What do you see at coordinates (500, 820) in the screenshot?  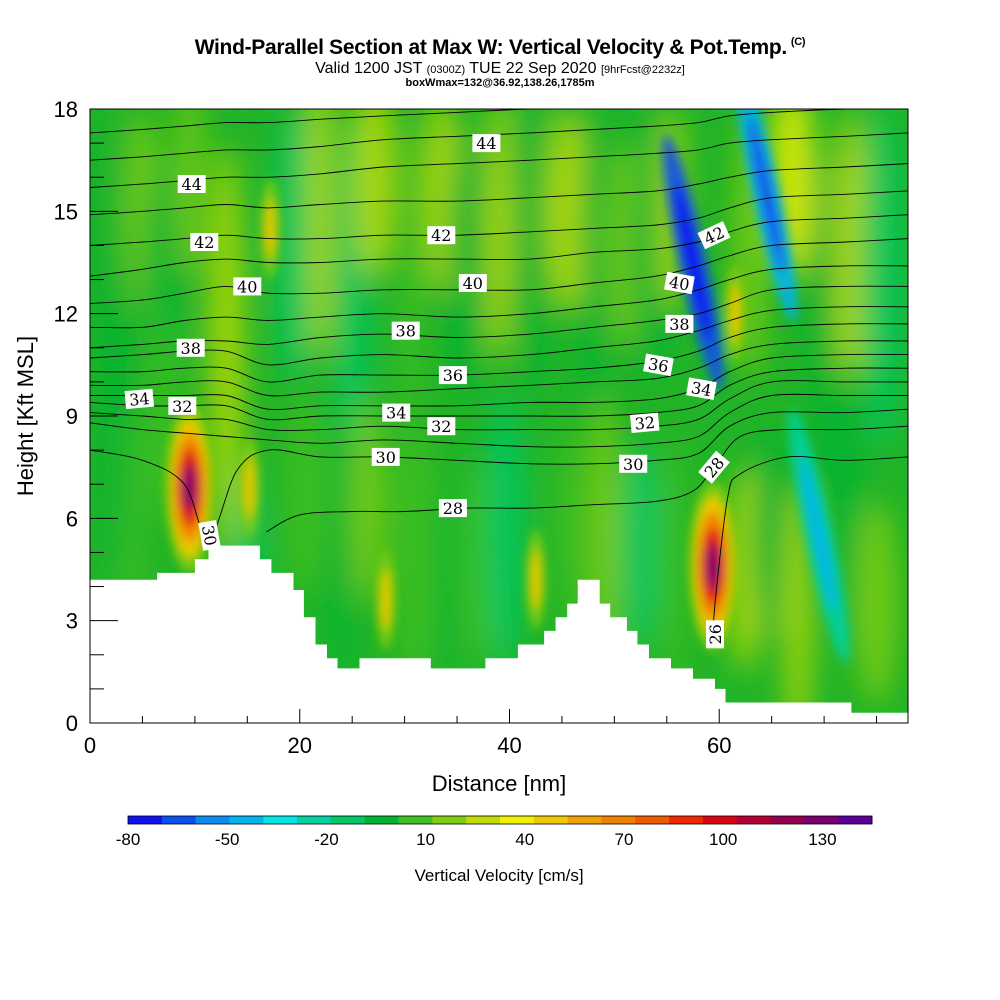 I see `colorbar-frame` at bounding box center [500, 820].